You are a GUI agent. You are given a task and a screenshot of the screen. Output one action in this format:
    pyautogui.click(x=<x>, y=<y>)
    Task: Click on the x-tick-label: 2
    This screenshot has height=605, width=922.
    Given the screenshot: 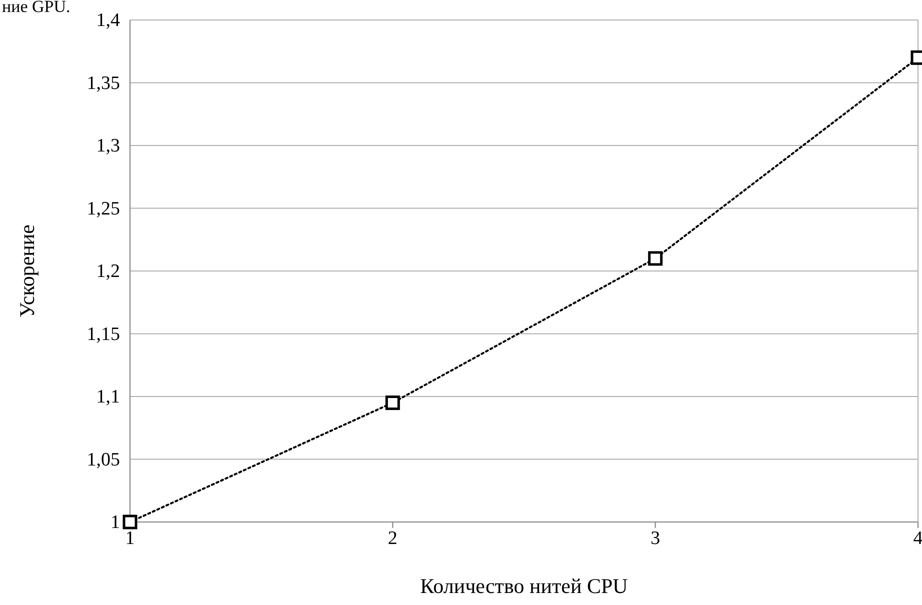 What is the action you would take?
    pyautogui.click(x=393, y=538)
    